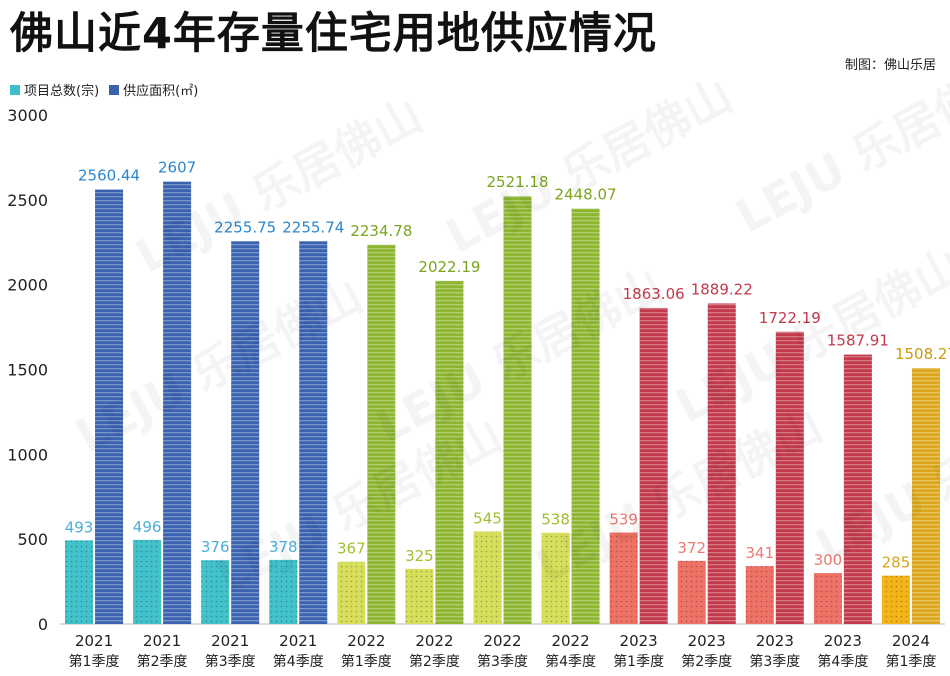  Describe the element at coordinates (759, 553) in the screenshot. I see `data-label-count: 341` at that location.